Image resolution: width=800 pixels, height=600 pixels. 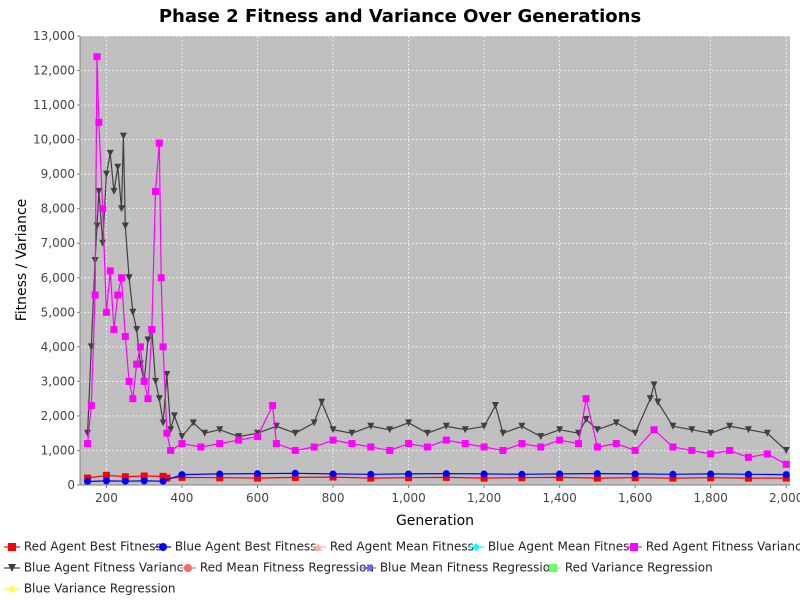 What do you see at coordinates (105, 567) in the screenshot?
I see `legend-label: Blue Agent Fitness Variance` at bounding box center [105, 567].